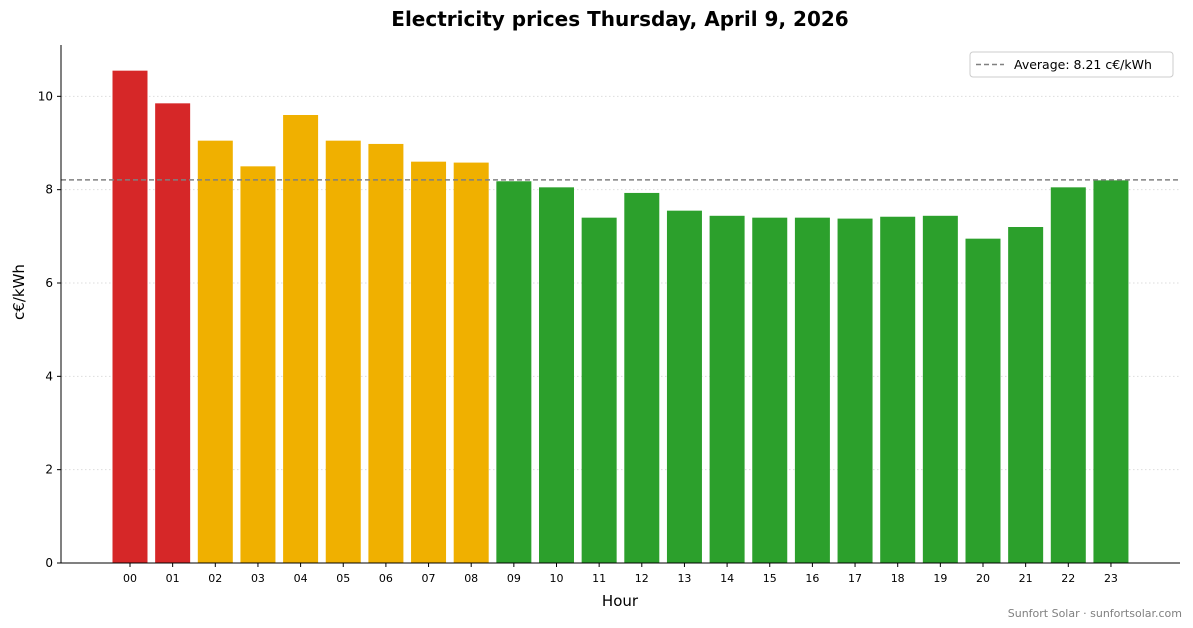 This screenshot has height=628, width=1193. What do you see at coordinates (173, 578) in the screenshot?
I see `x-tick-label: 01` at bounding box center [173, 578].